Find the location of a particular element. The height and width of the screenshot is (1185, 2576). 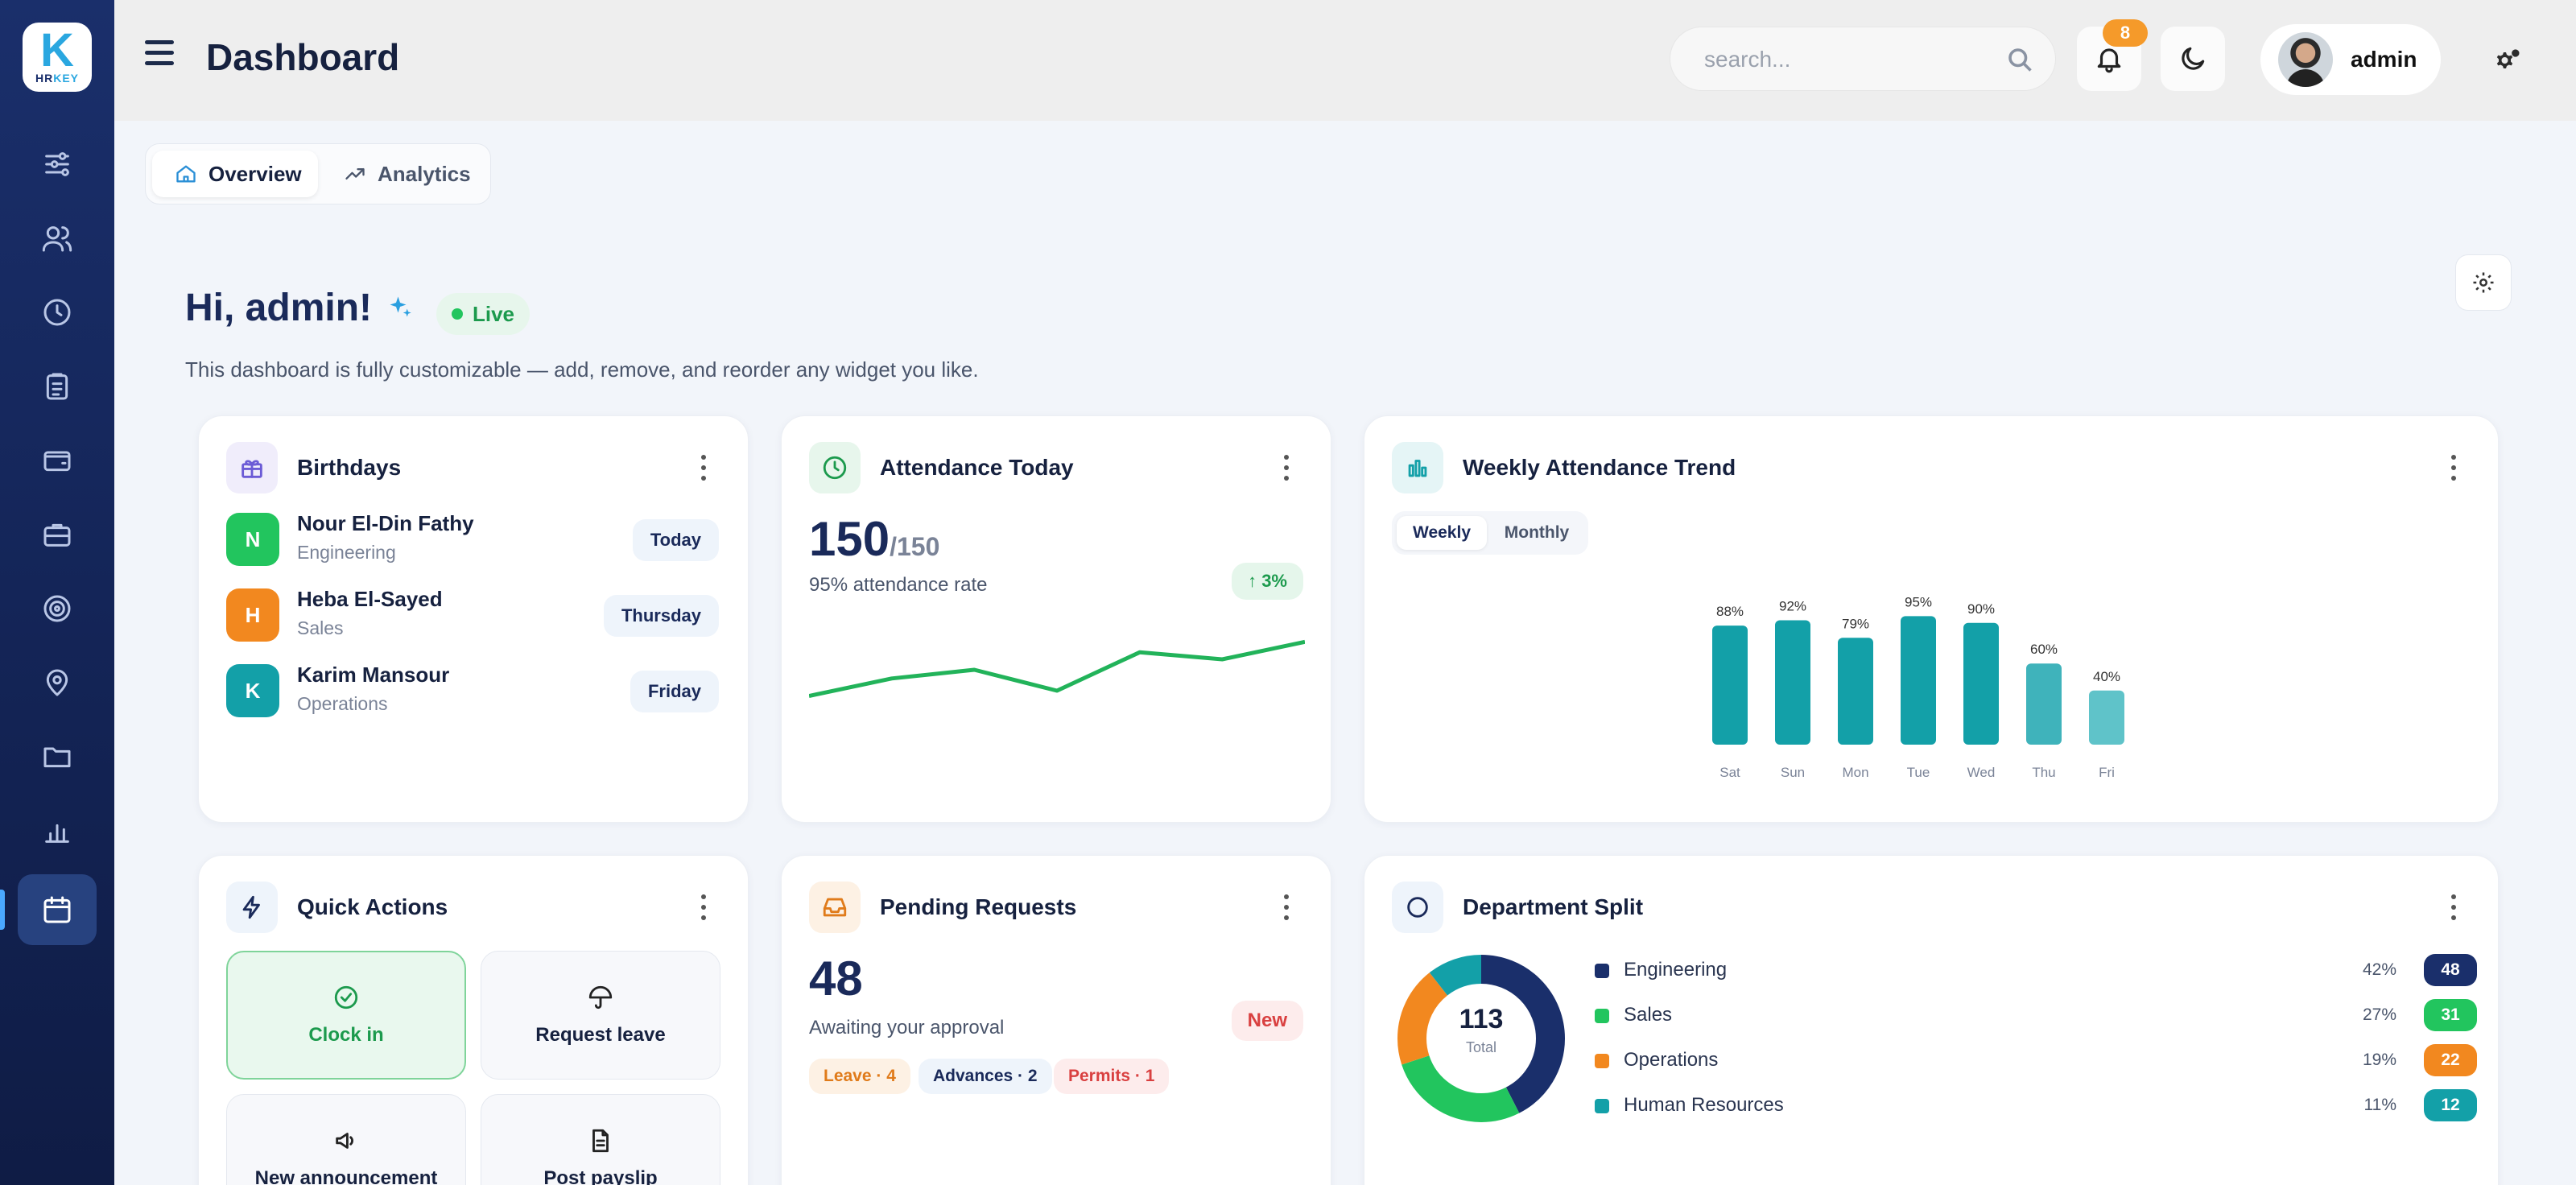

bar-mon is located at coordinates (1855, 691).